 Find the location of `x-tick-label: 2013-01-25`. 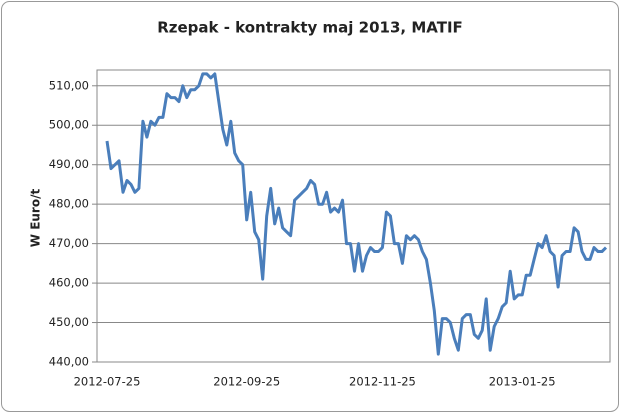

x-tick-label: 2013-01-25 is located at coordinates (522, 382).